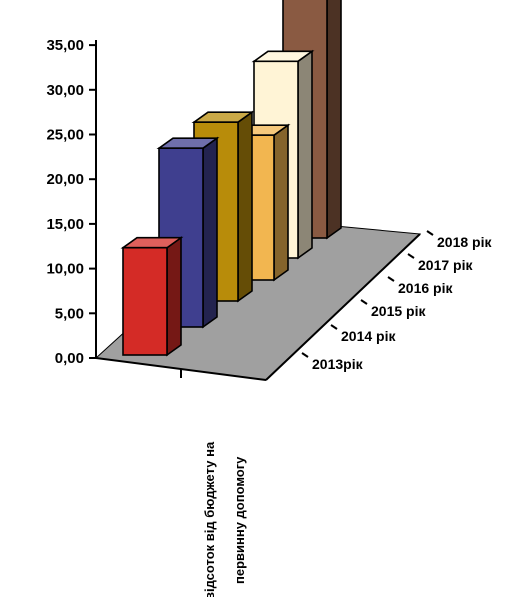 The image size is (510, 597). What do you see at coordinates (65, 224) in the screenshot?
I see `y-tick-label: 15,00` at bounding box center [65, 224].